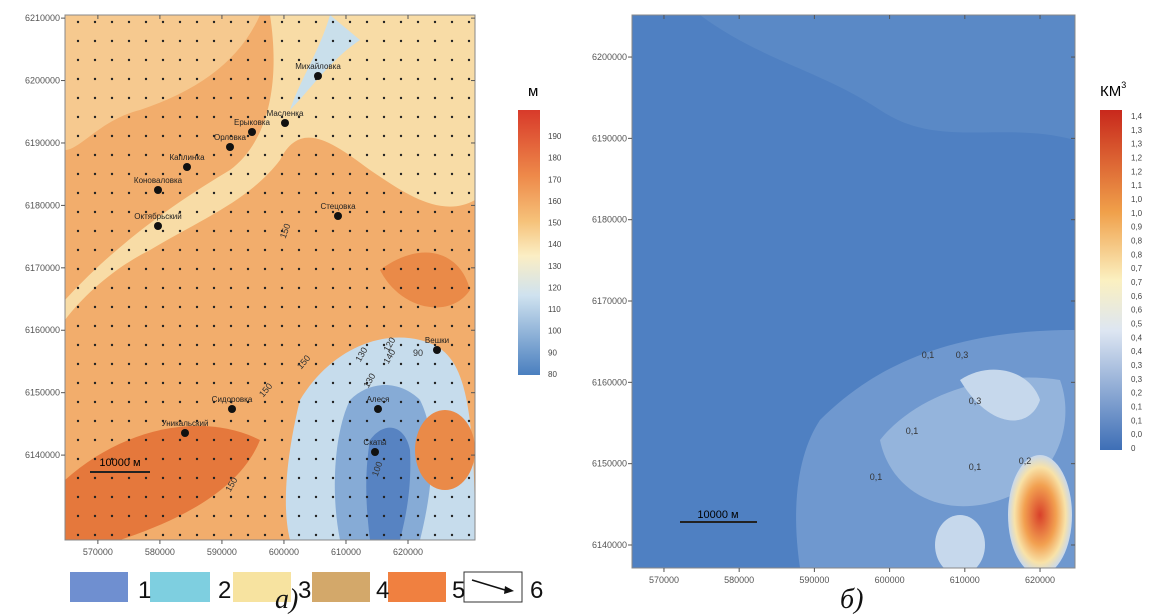  What do you see at coordinates (851, 599) in the screenshot?
I see `panel-label: б)` at bounding box center [851, 599].